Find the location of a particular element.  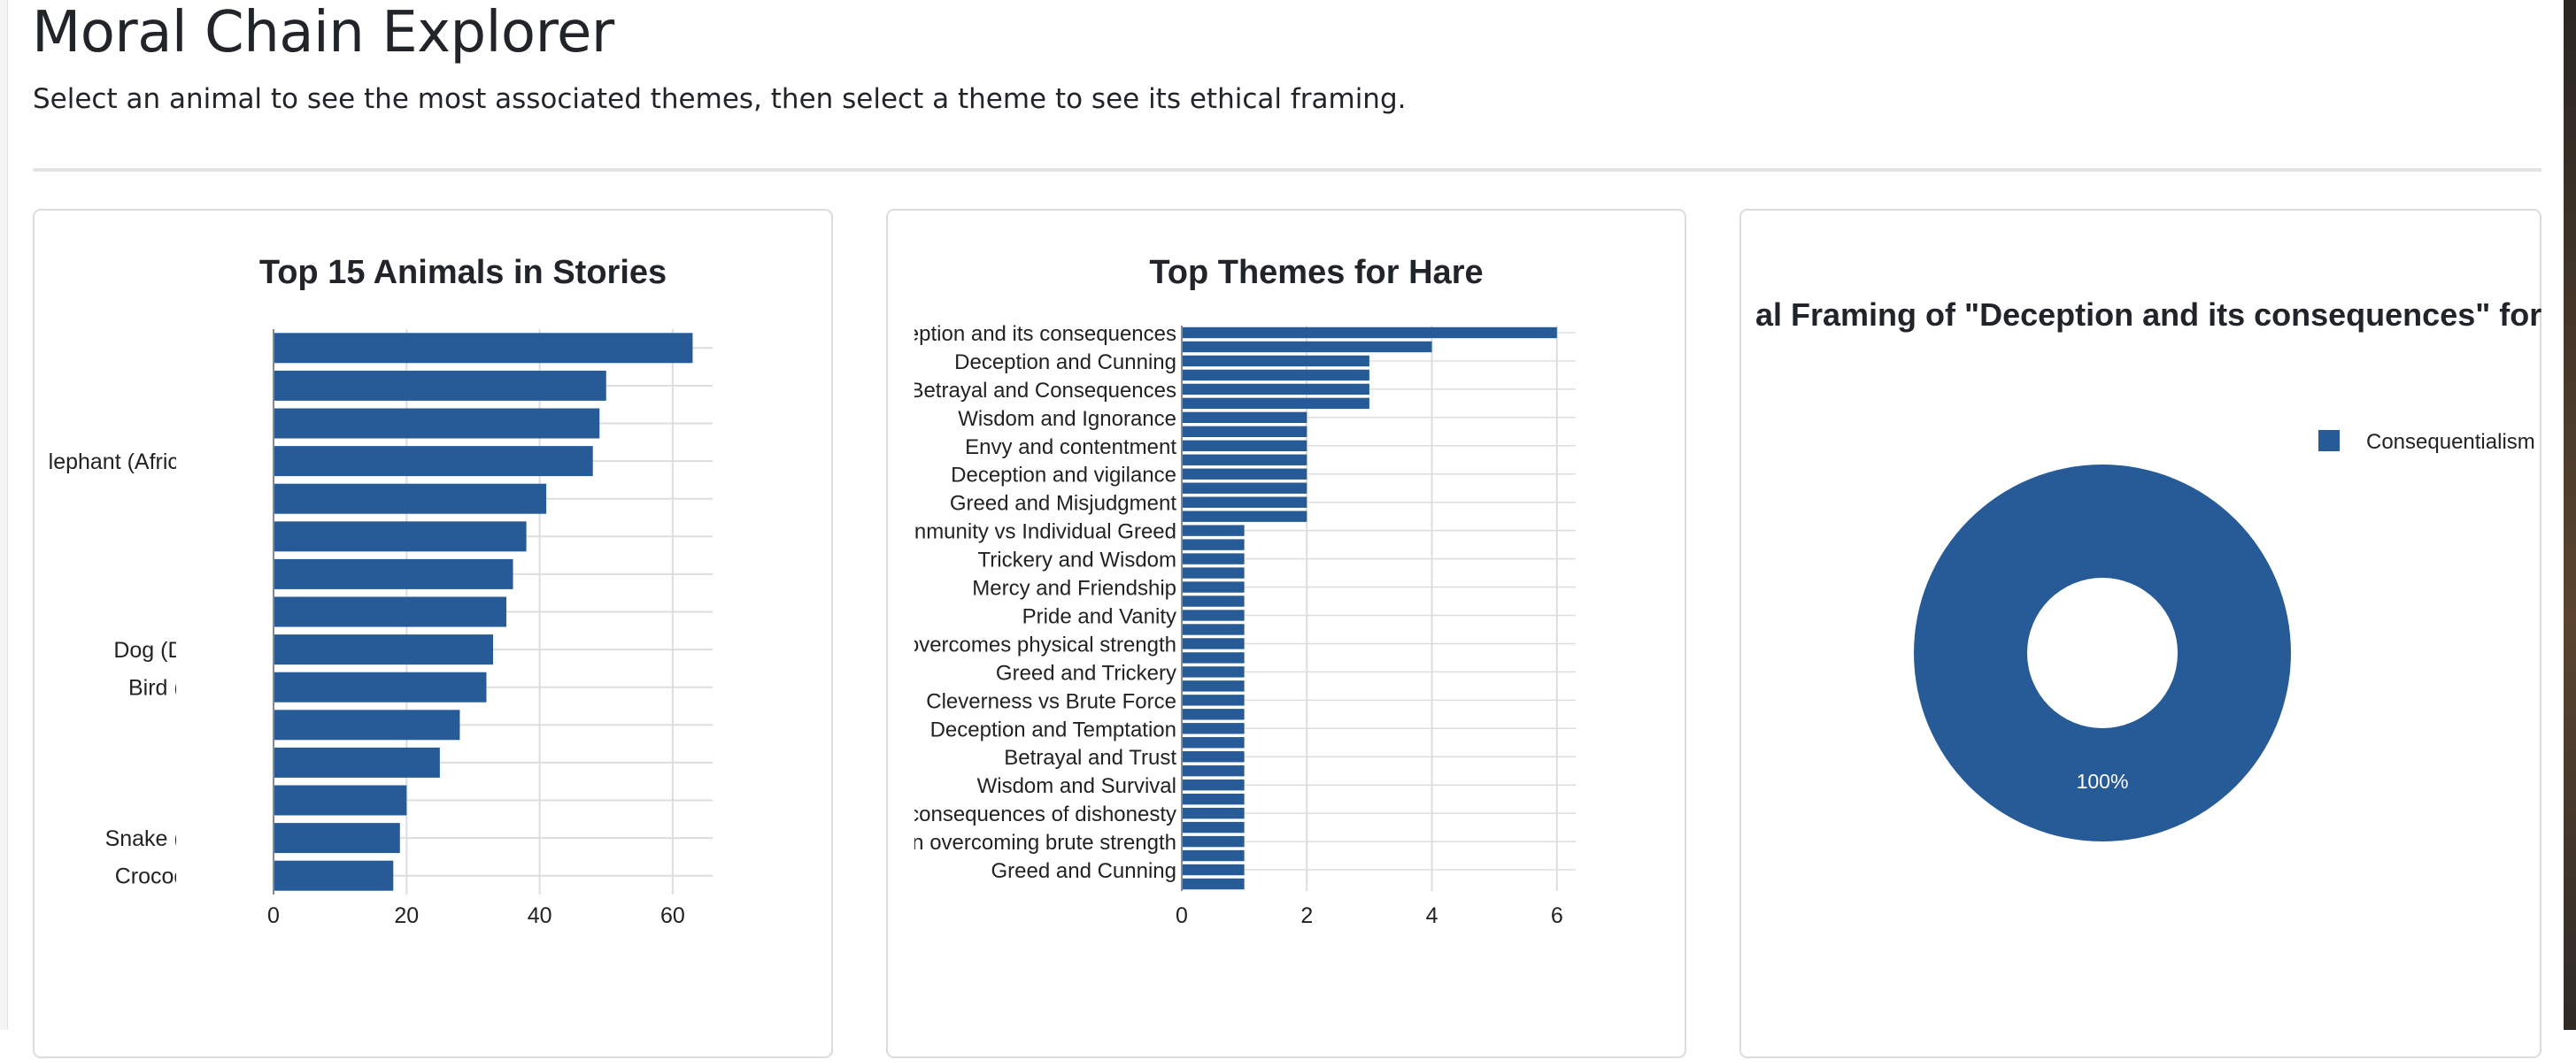

y-tick-label: Leopard is located at coordinates (226, 537).